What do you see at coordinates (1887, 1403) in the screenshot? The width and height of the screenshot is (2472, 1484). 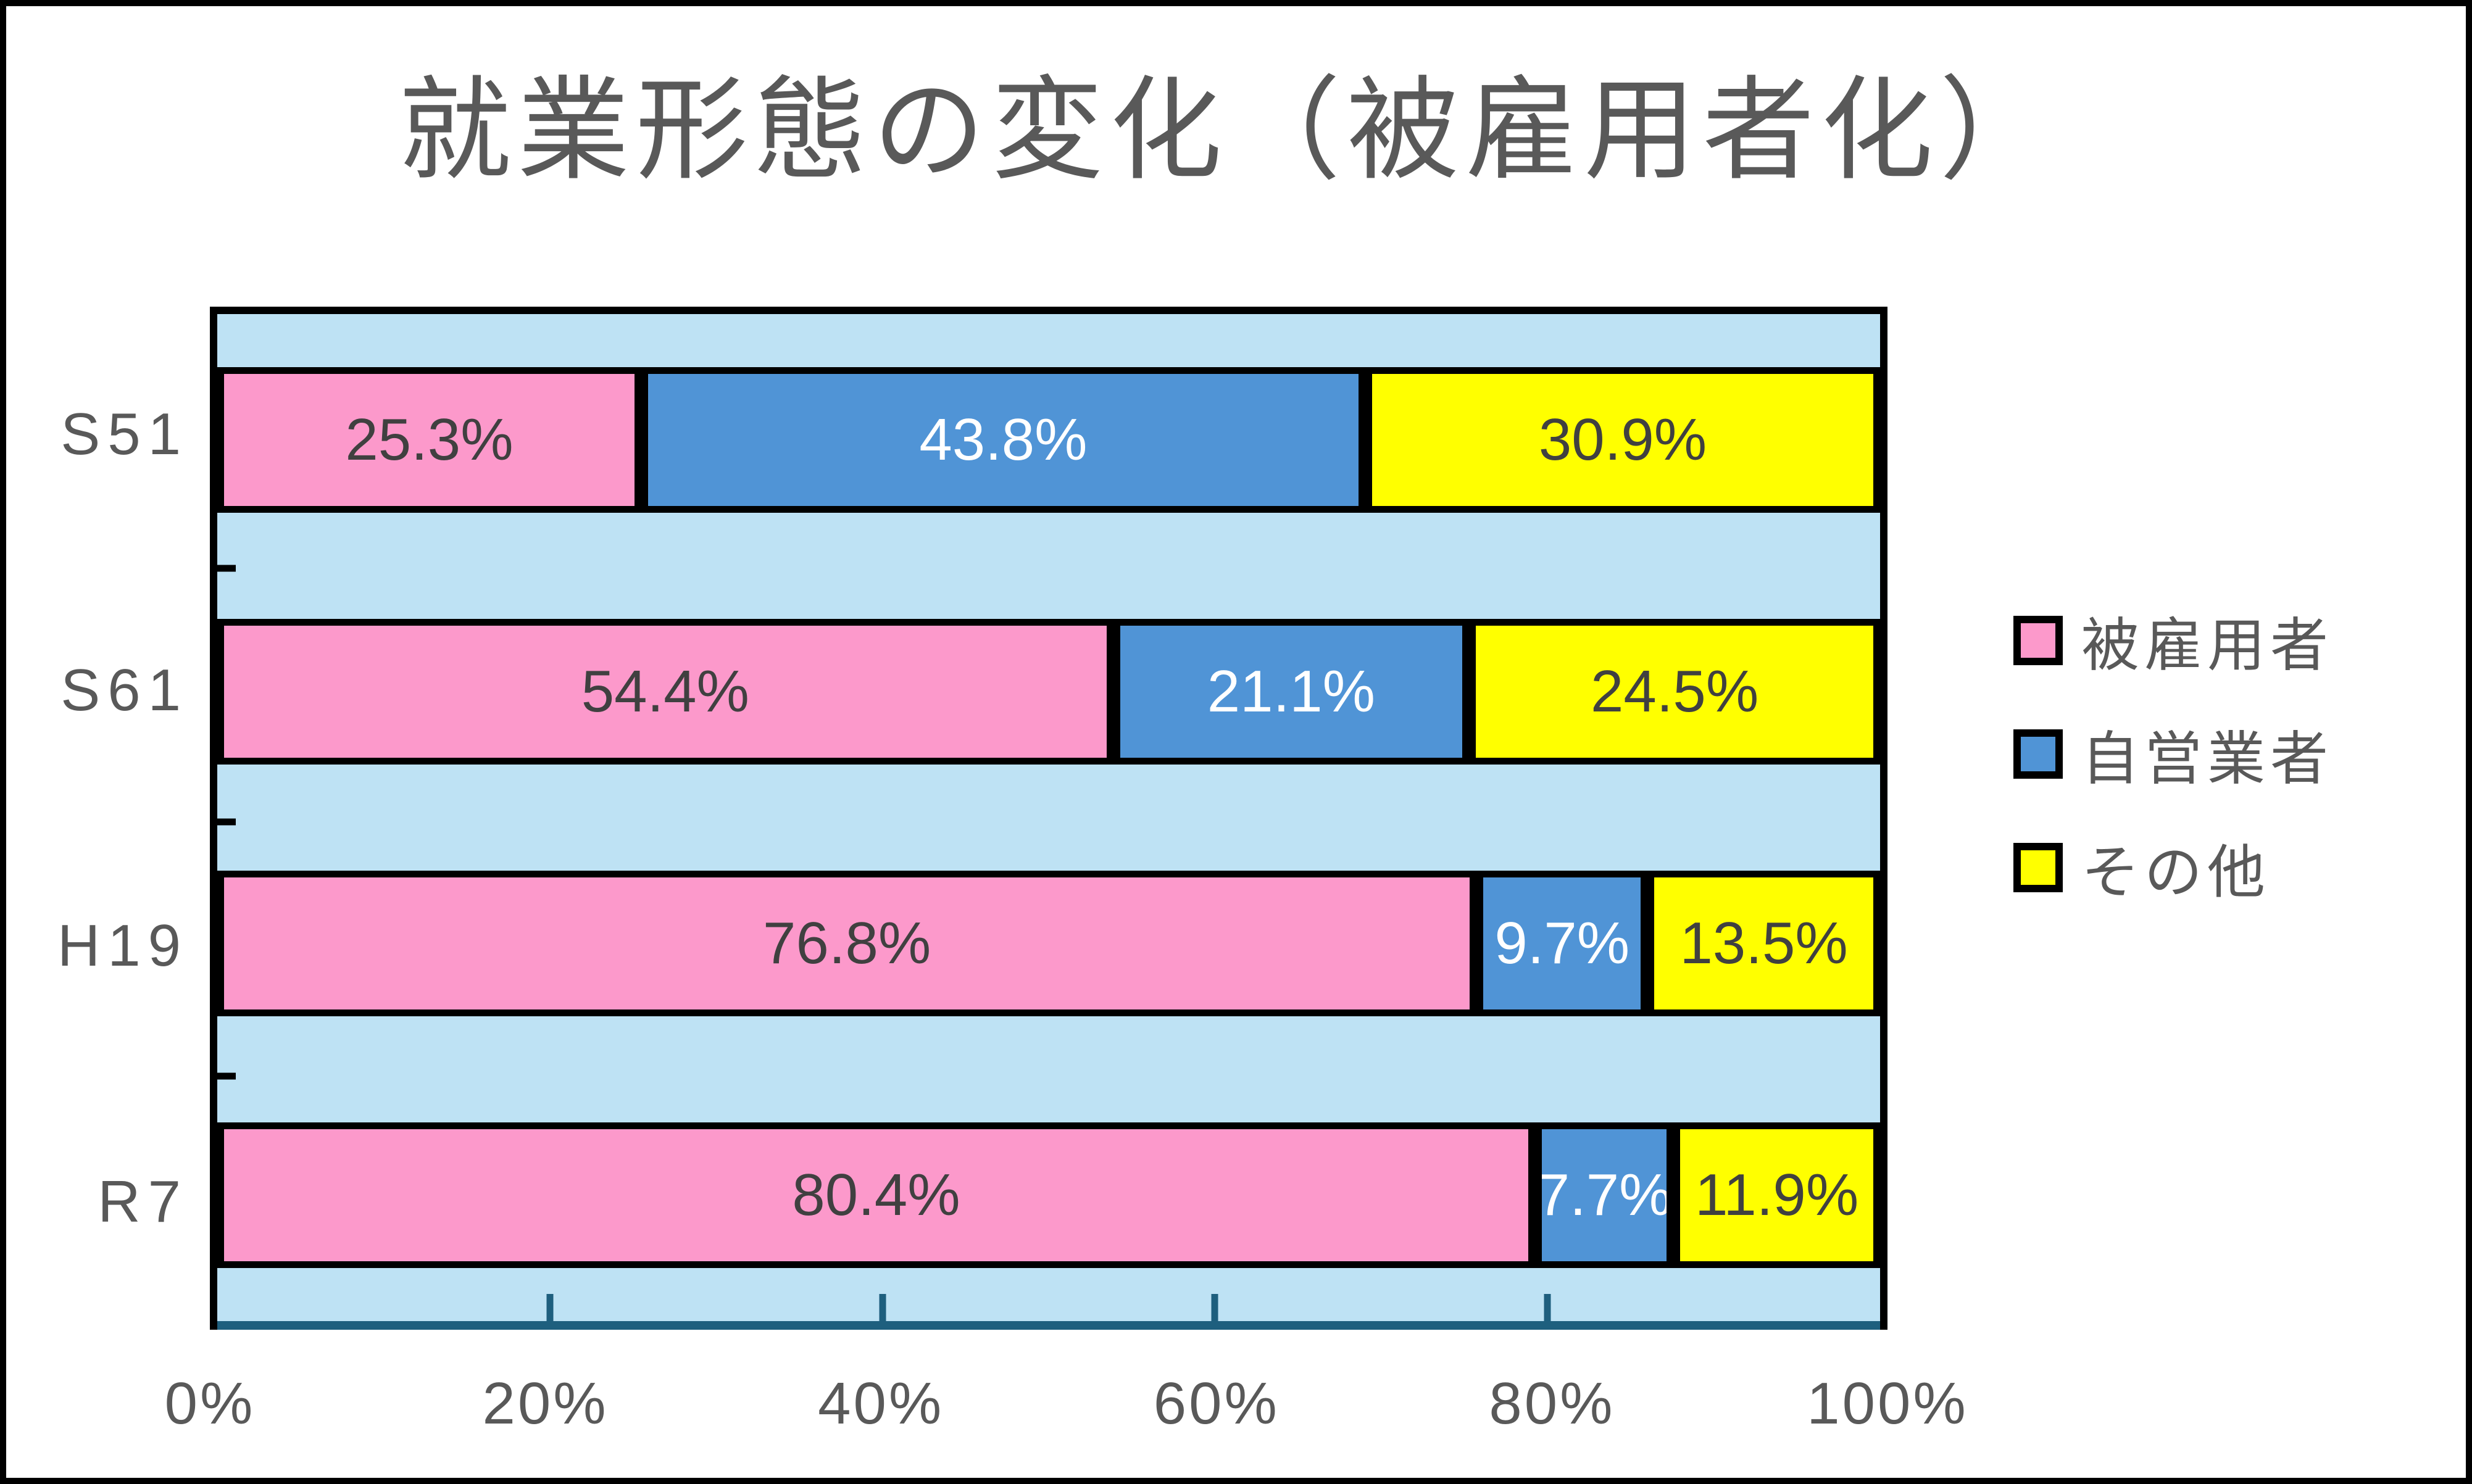 I see `x-axis-label-100%: 100%` at bounding box center [1887, 1403].